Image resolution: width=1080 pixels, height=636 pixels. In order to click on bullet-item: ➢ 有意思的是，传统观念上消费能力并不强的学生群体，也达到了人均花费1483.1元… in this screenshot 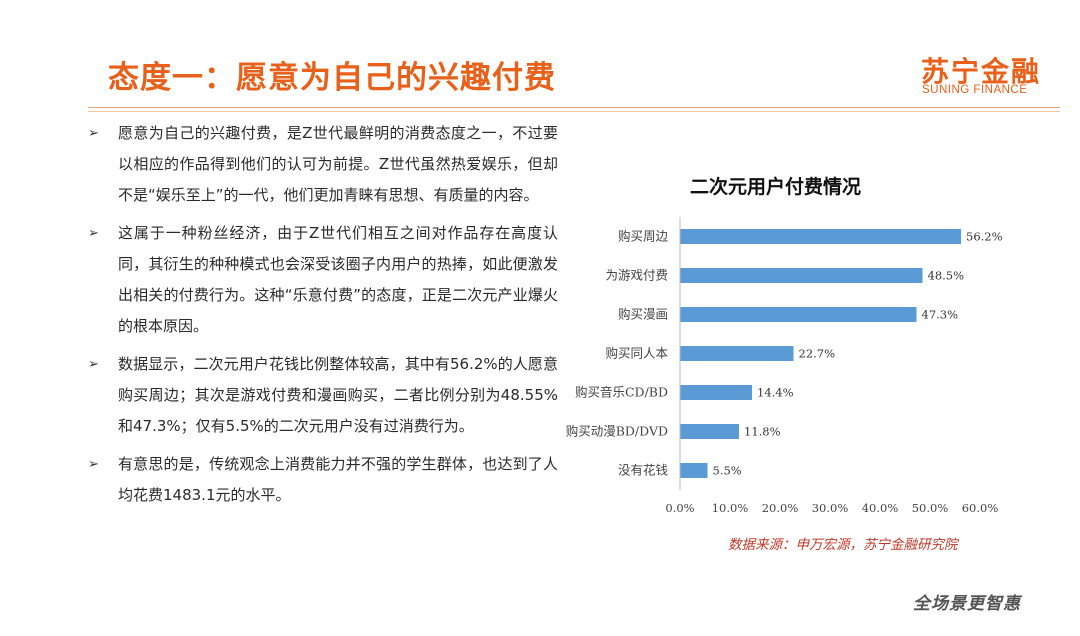, I will do `click(323, 480)`.